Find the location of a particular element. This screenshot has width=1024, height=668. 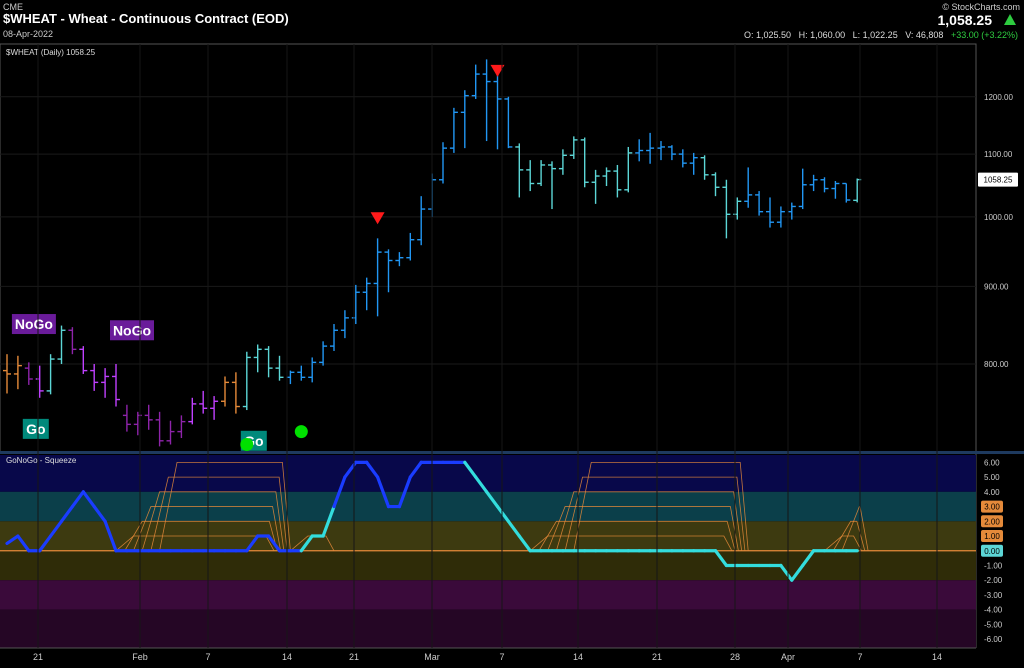

x-tick-label: 28 is located at coordinates (735, 657).